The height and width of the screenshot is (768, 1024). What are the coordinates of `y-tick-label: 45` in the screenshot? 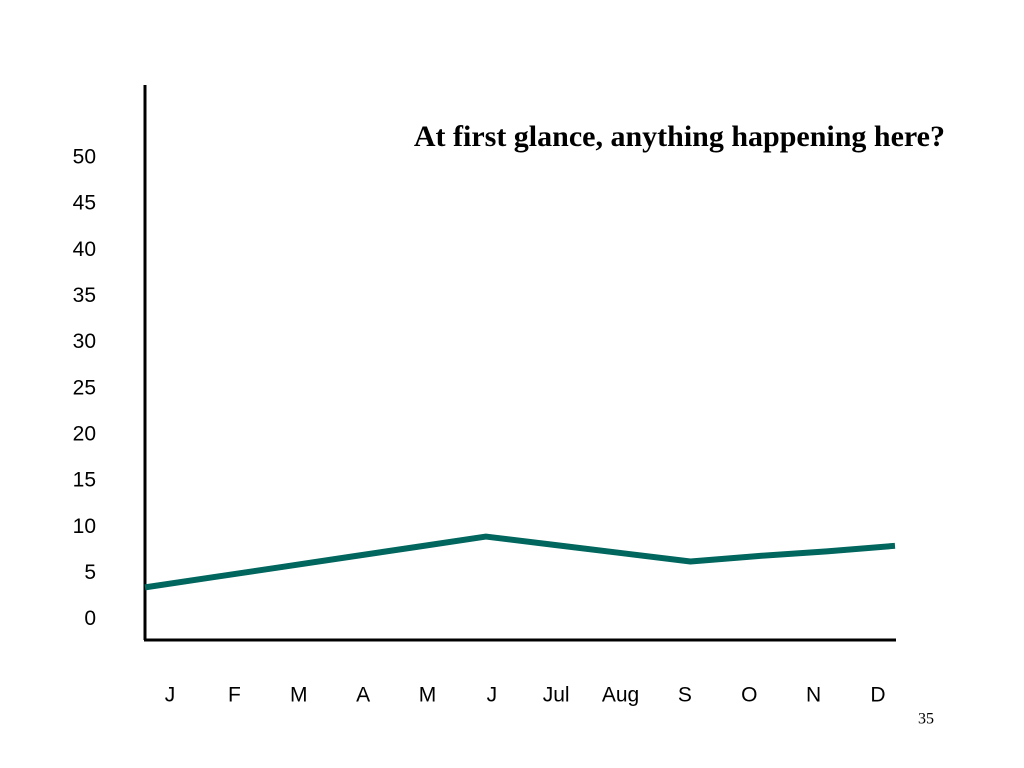 It's located at (84, 203).